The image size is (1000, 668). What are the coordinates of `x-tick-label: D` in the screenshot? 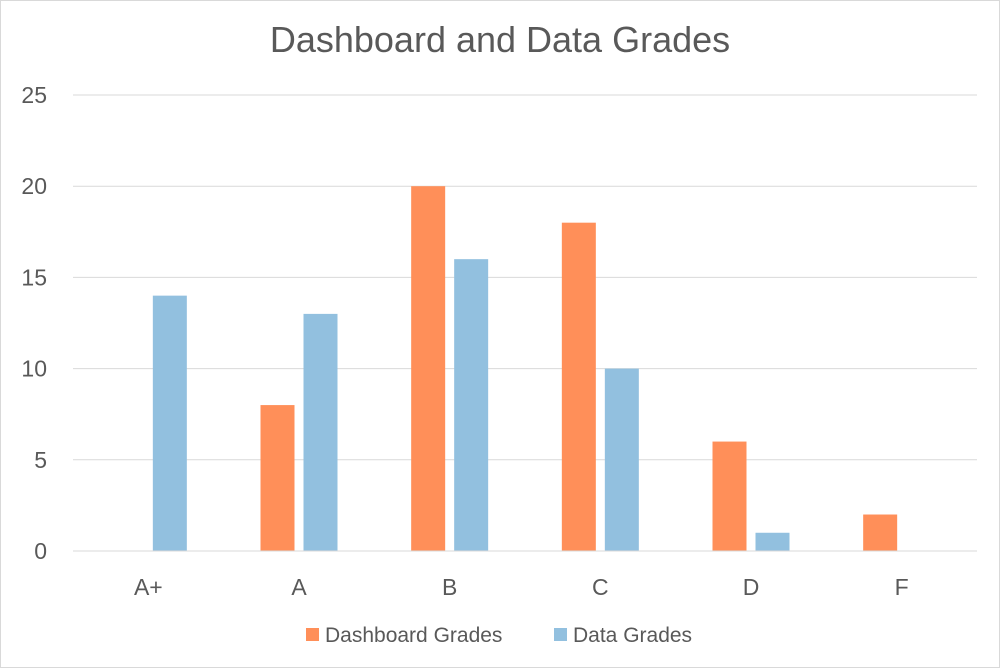 It's located at (751, 587).